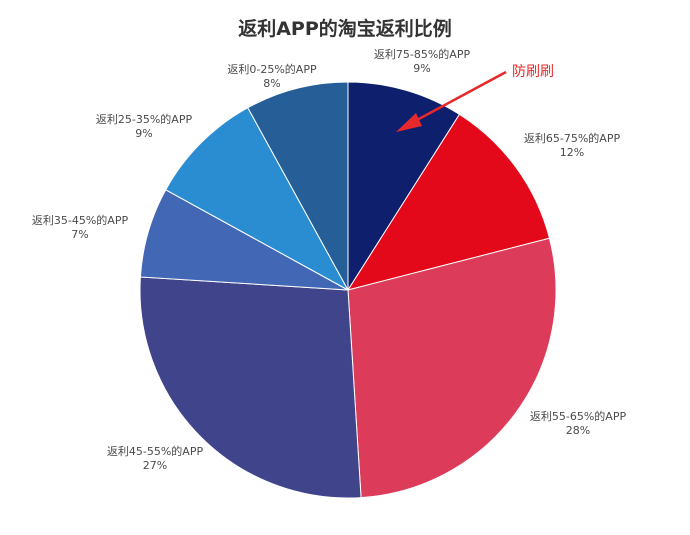  What do you see at coordinates (271, 83) in the screenshot?
I see `slice-percent-label: 8%` at bounding box center [271, 83].